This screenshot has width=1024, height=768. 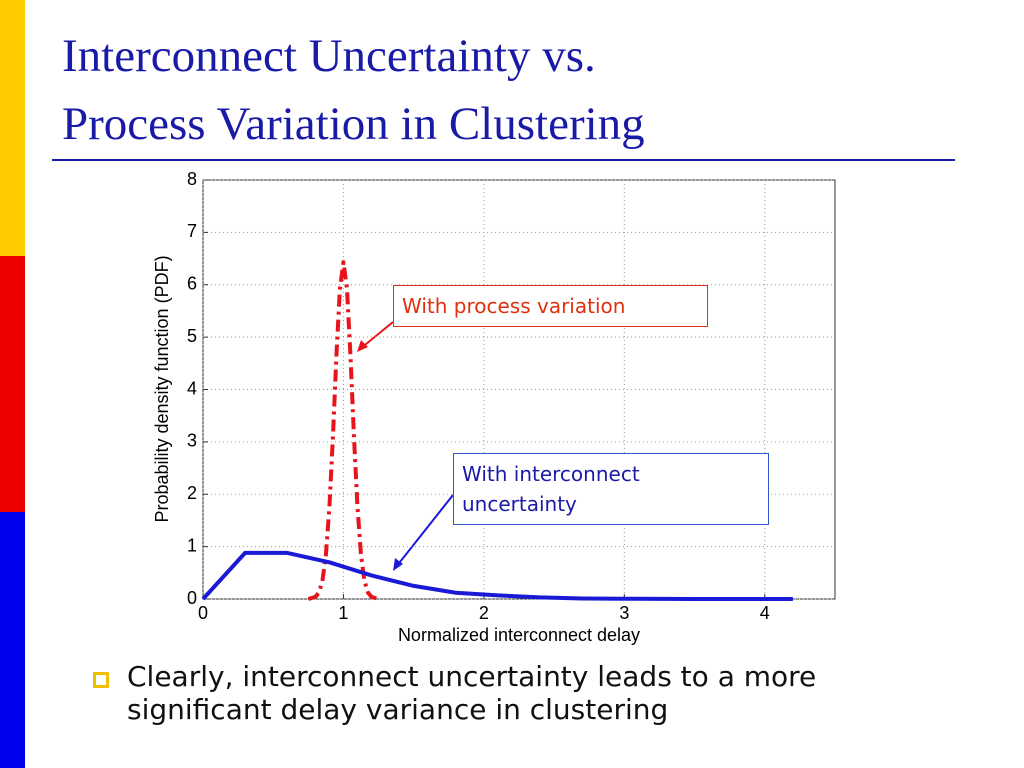 I want to click on y-tick-label: 0, so click(x=192, y=598).